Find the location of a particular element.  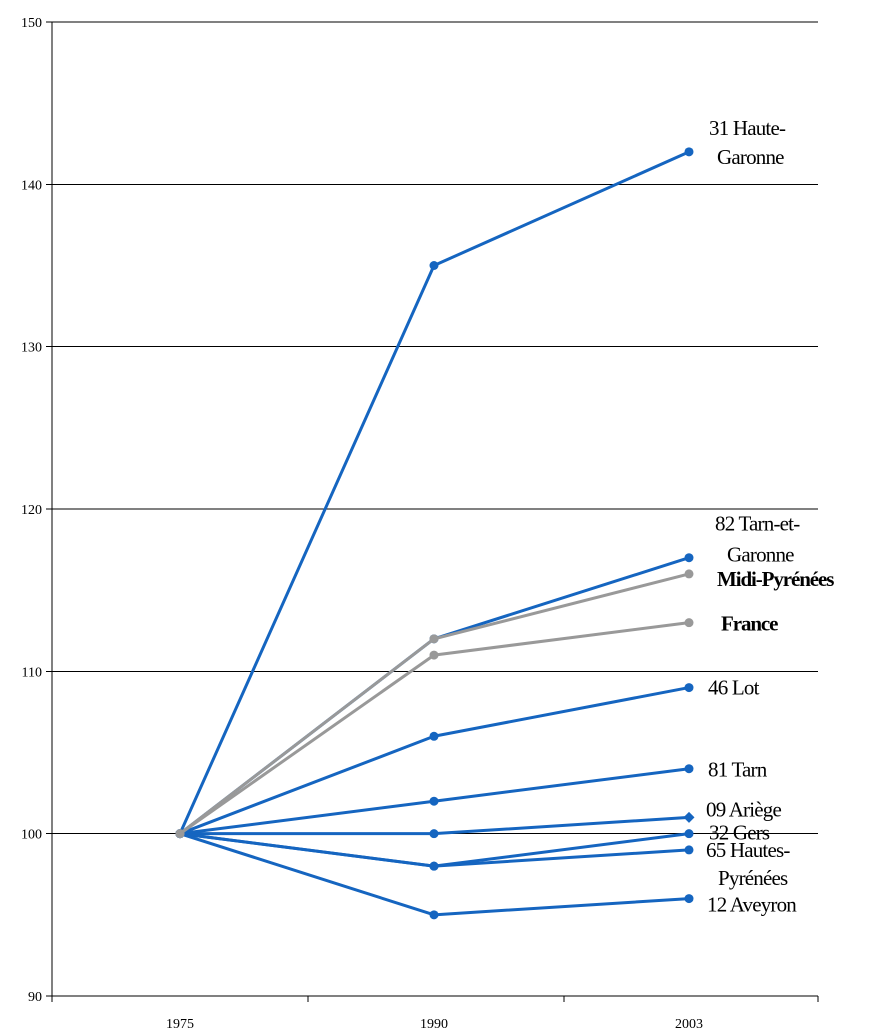

series-label: 46 Lot is located at coordinates (734, 688).